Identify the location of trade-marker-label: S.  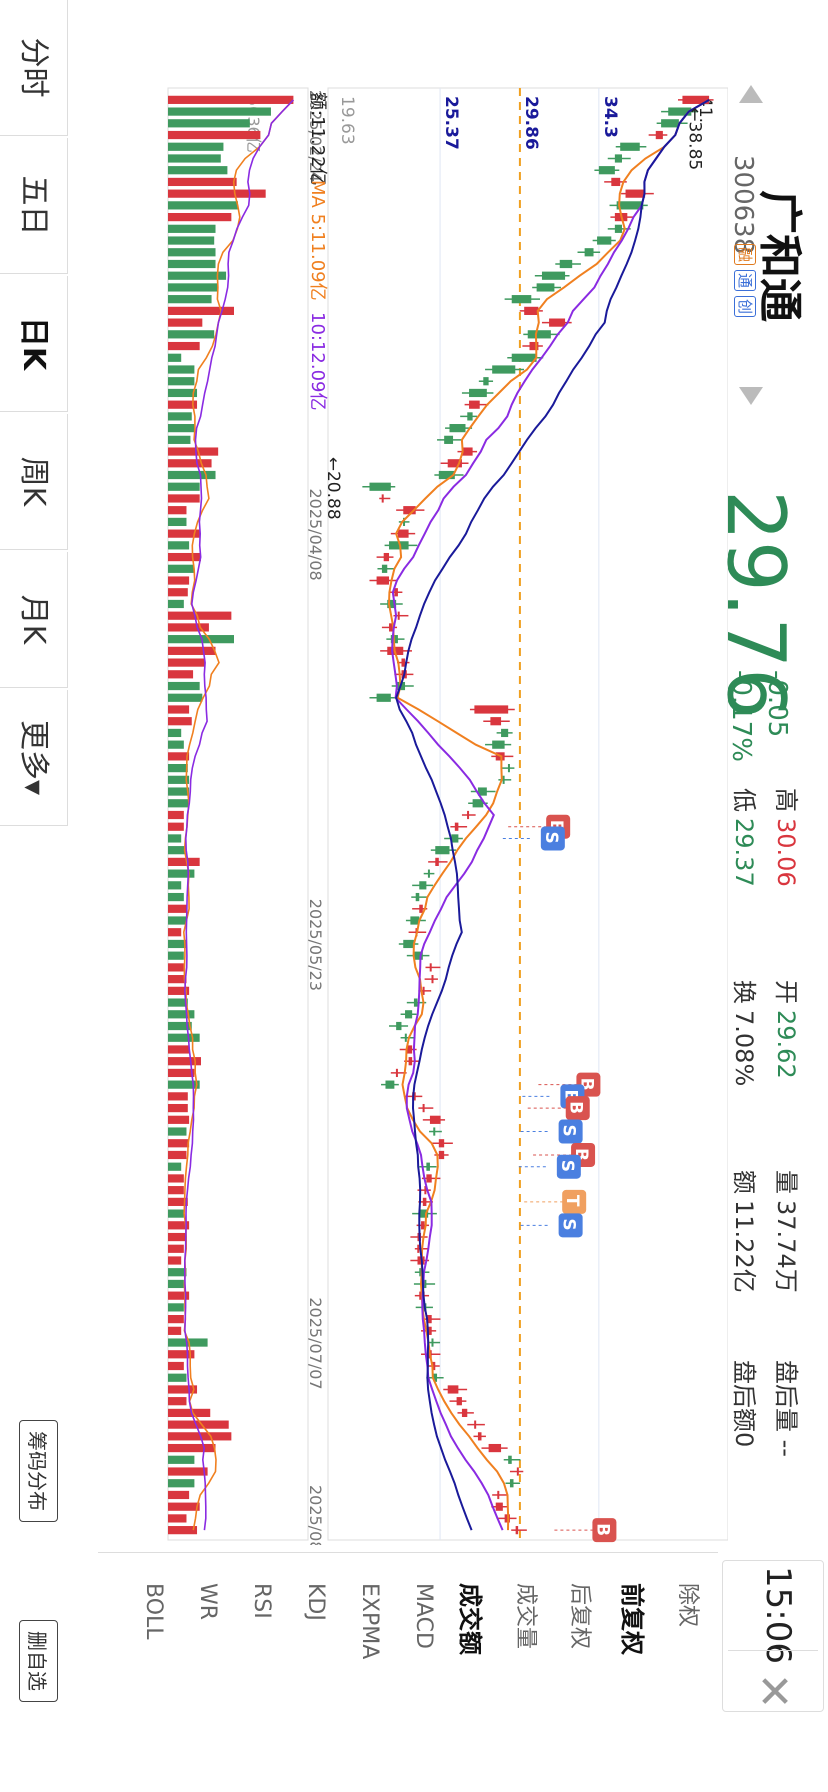
(567, 1166).